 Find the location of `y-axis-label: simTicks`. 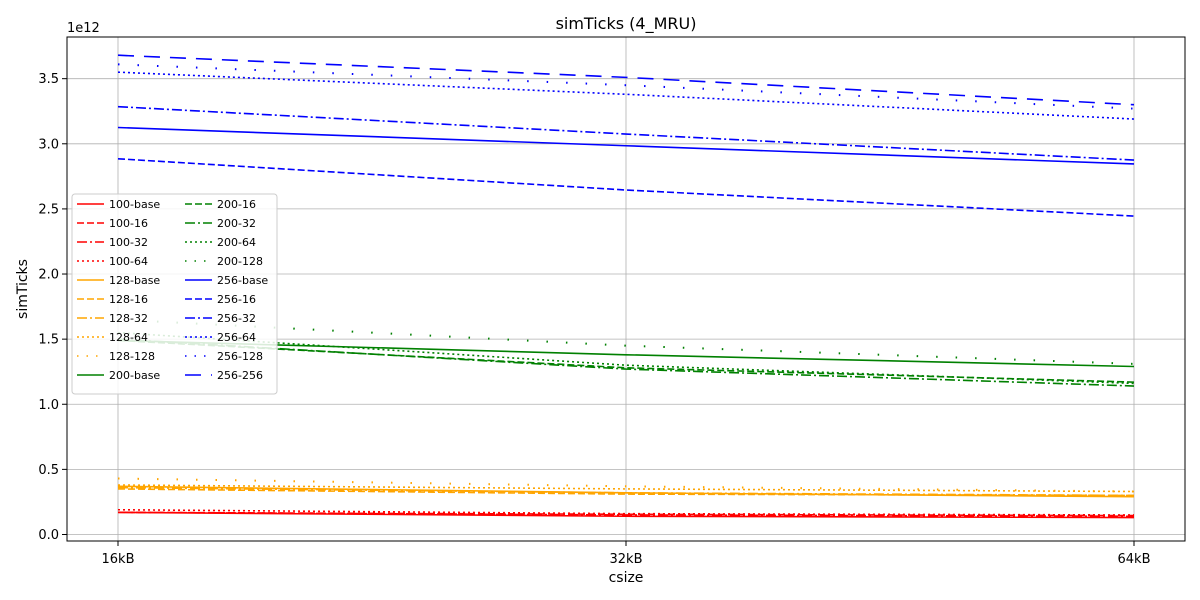

y-axis-label: simTicks is located at coordinates (23, 289).